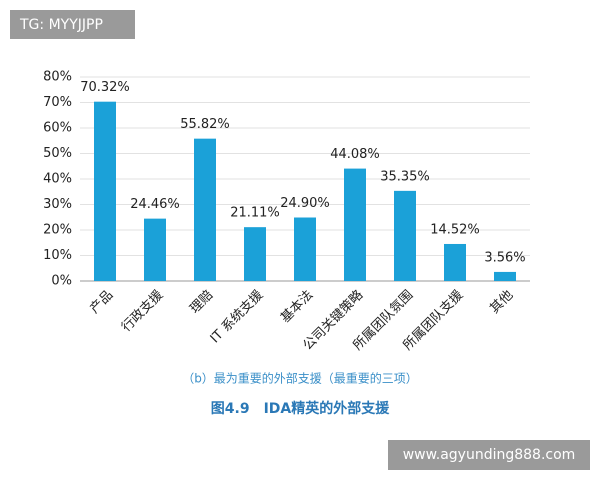 The image size is (600, 480). What do you see at coordinates (57, 128) in the screenshot?
I see `y-tick-label: 60%` at bounding box center [57, 128].